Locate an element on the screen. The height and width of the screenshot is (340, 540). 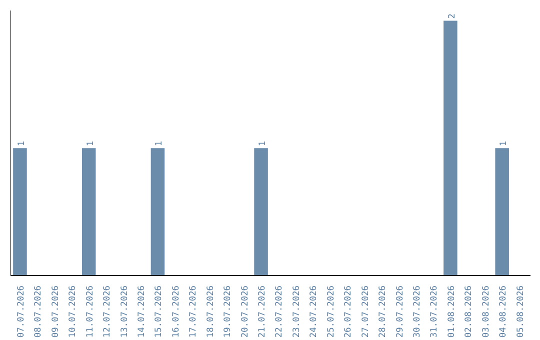
x-tick-label: 22.07.2026 is located at coordinates (279, 311).